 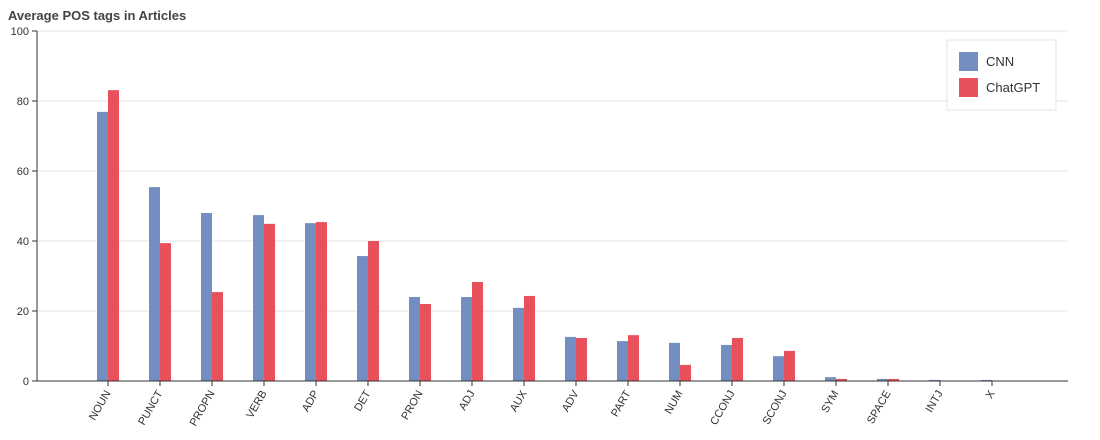 What do you see at coordinates (674, 403) in the screenshot?
I see `x-tick-label: NUM` at bounding box center [674, 403].